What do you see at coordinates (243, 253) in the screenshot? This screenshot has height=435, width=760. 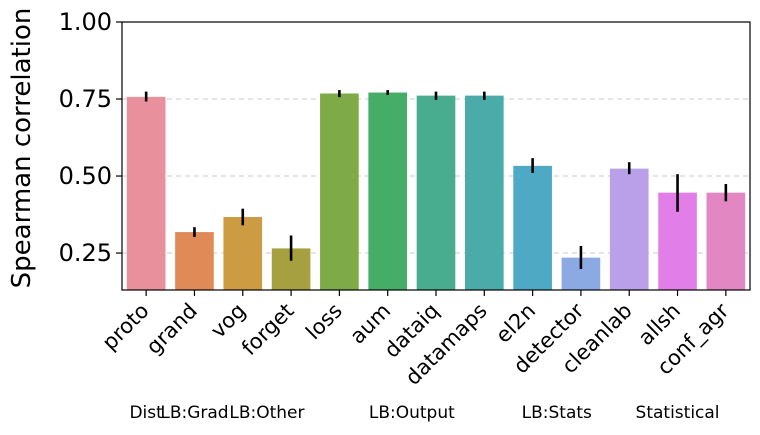 I see `bar-vog` at bounding box center [243, 253].